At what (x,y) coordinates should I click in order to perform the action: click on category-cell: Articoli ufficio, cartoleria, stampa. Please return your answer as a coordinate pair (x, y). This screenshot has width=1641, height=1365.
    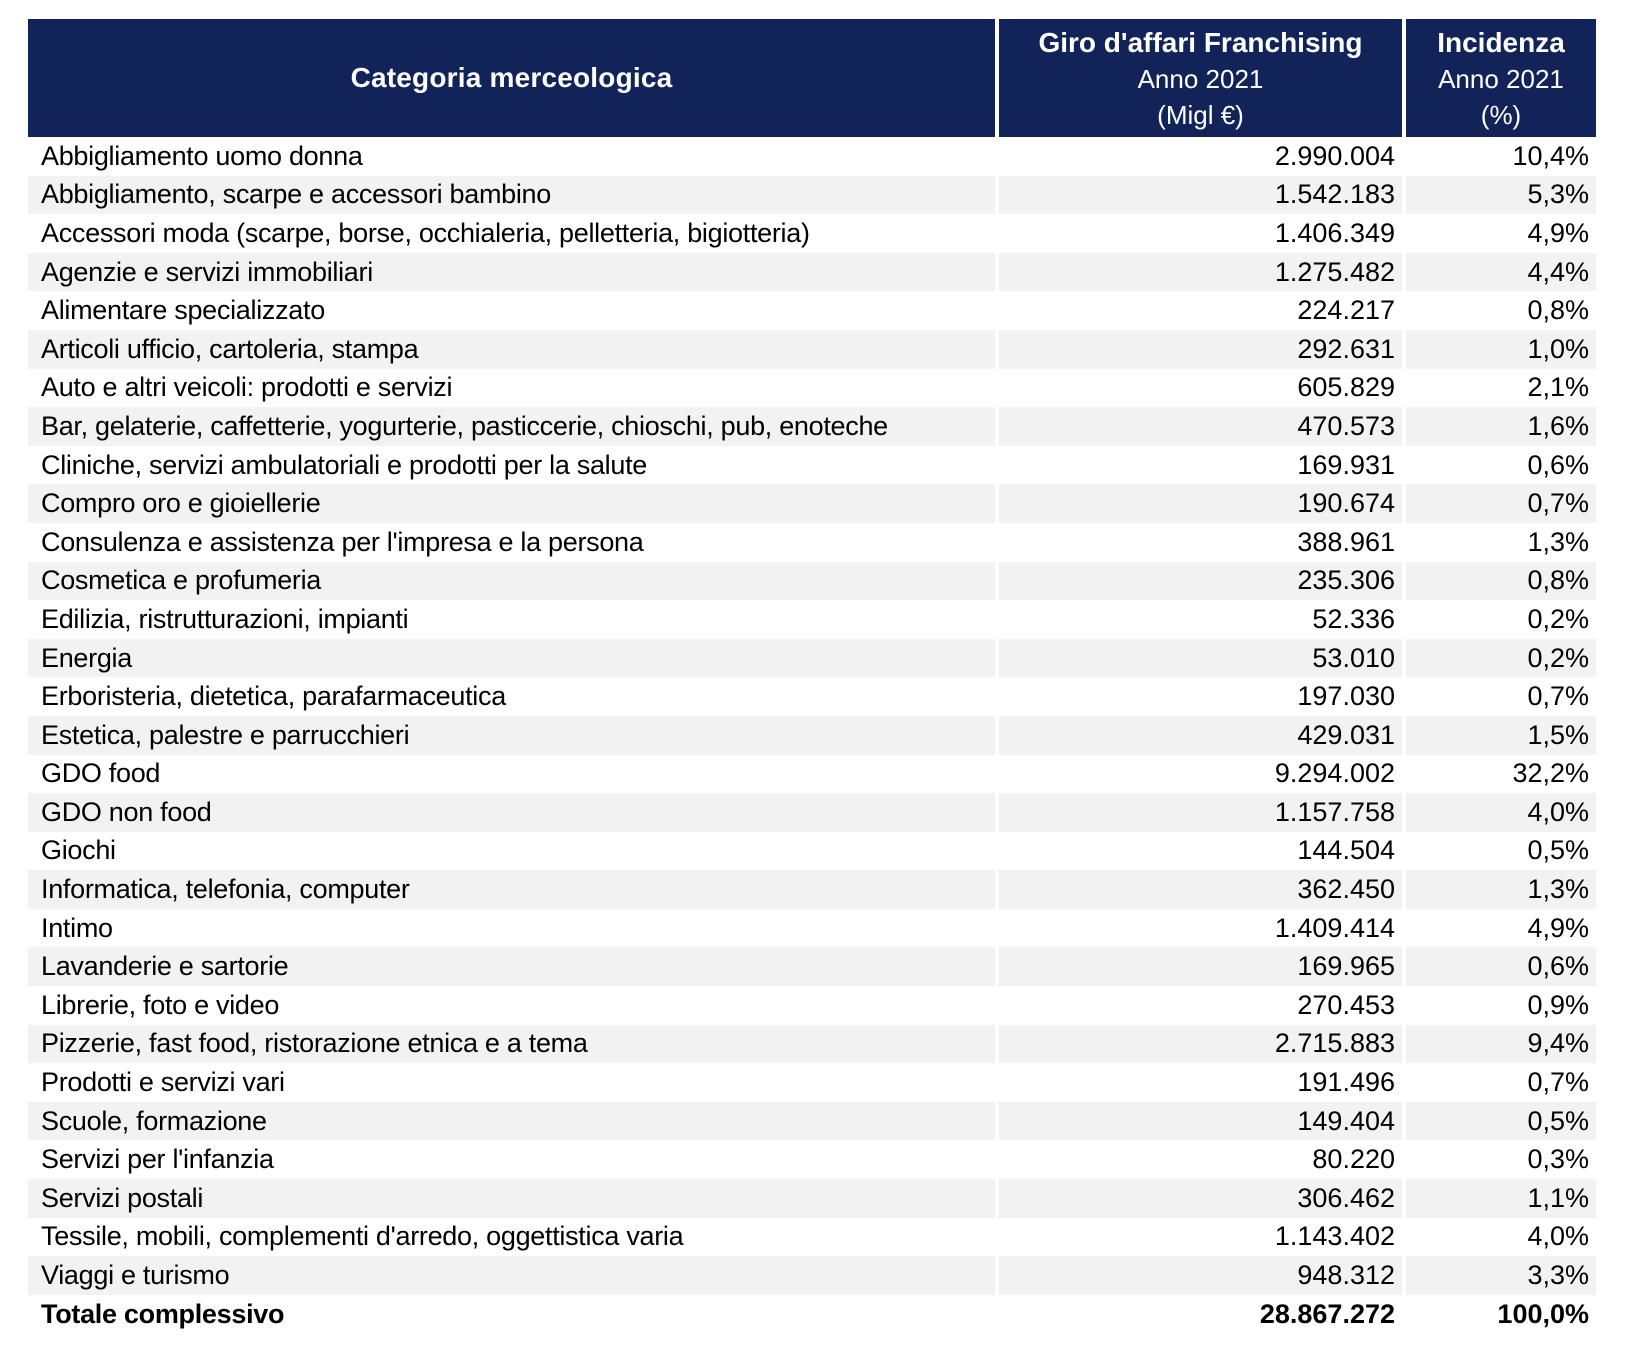
    Looking at the image, I should click on (511, 349).